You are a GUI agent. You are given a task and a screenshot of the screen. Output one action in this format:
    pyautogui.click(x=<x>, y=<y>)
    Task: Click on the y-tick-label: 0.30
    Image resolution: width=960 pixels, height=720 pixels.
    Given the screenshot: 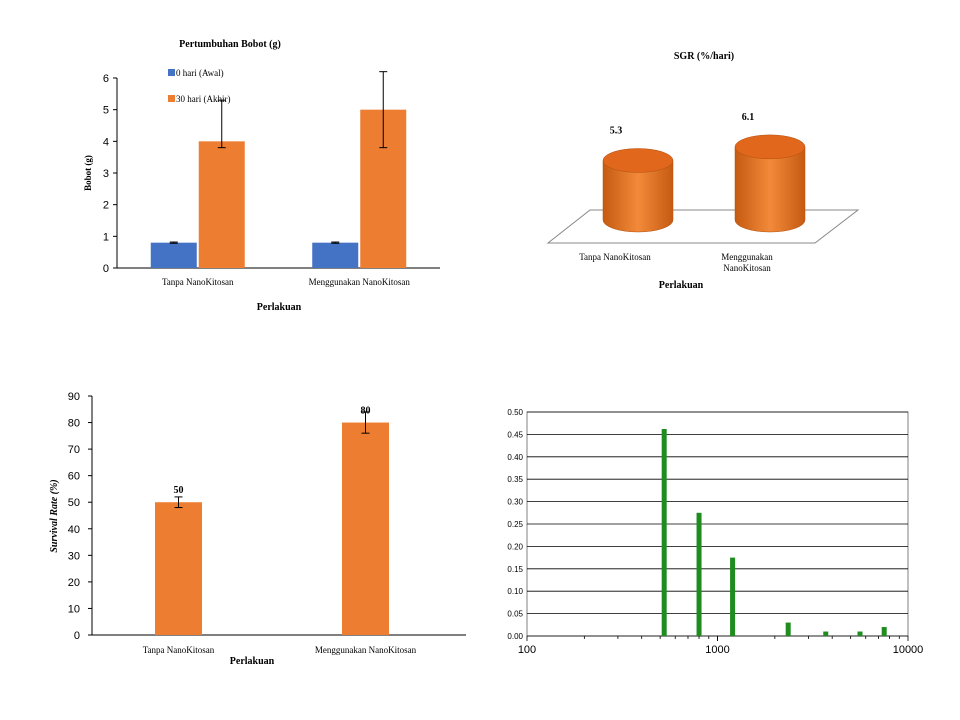 What is the action you would take?
    pyautogui.click(x=515, y=502)
    